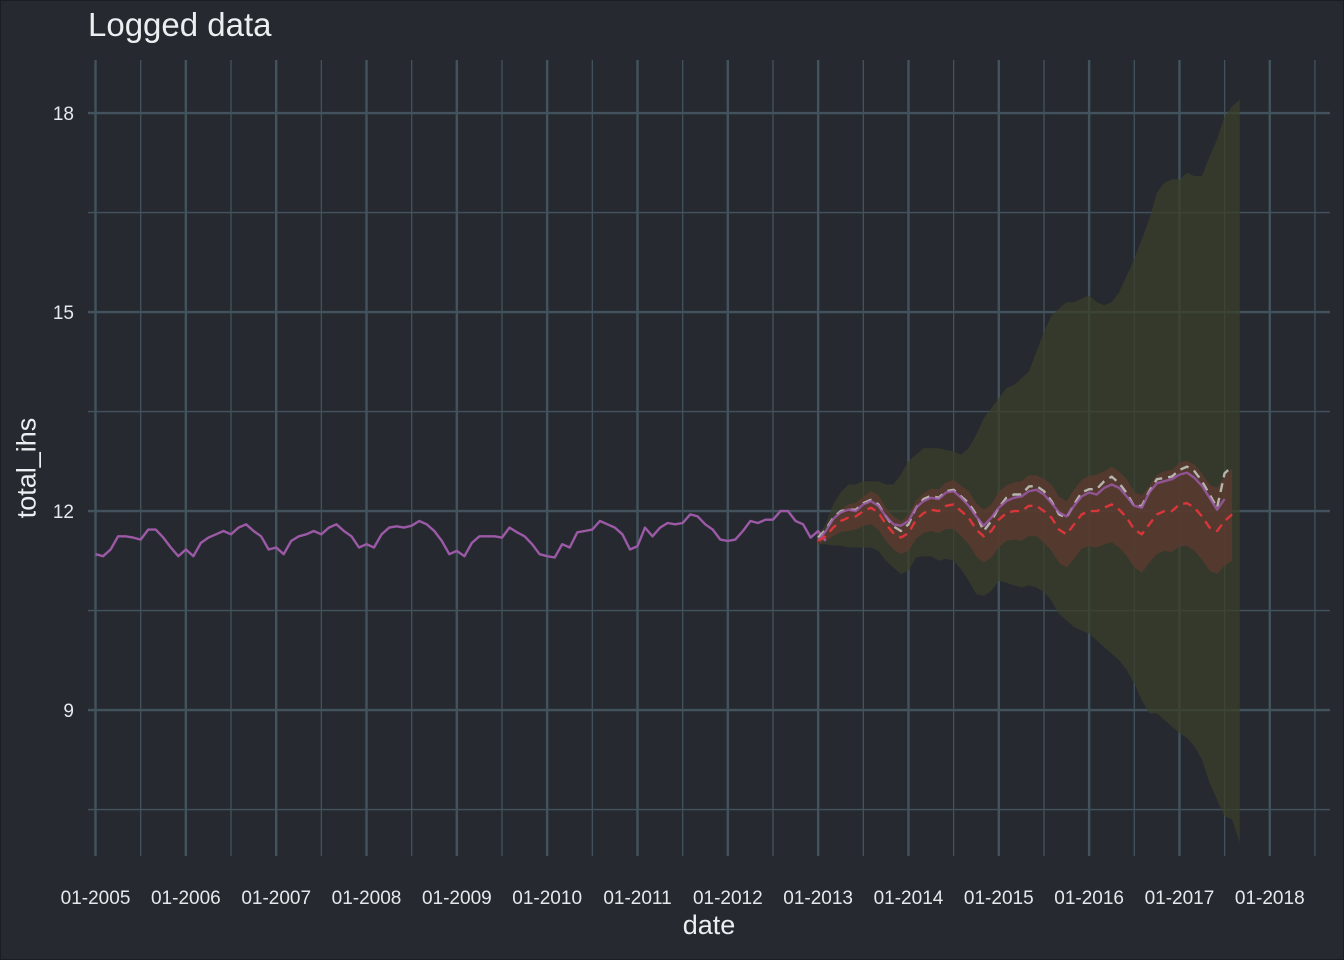 The width and height of the screenshot is (1344, 960). Describe the element at coordinates (999, 898) in the screenshot. I see `x-tick-label: 01-2015` at that location.